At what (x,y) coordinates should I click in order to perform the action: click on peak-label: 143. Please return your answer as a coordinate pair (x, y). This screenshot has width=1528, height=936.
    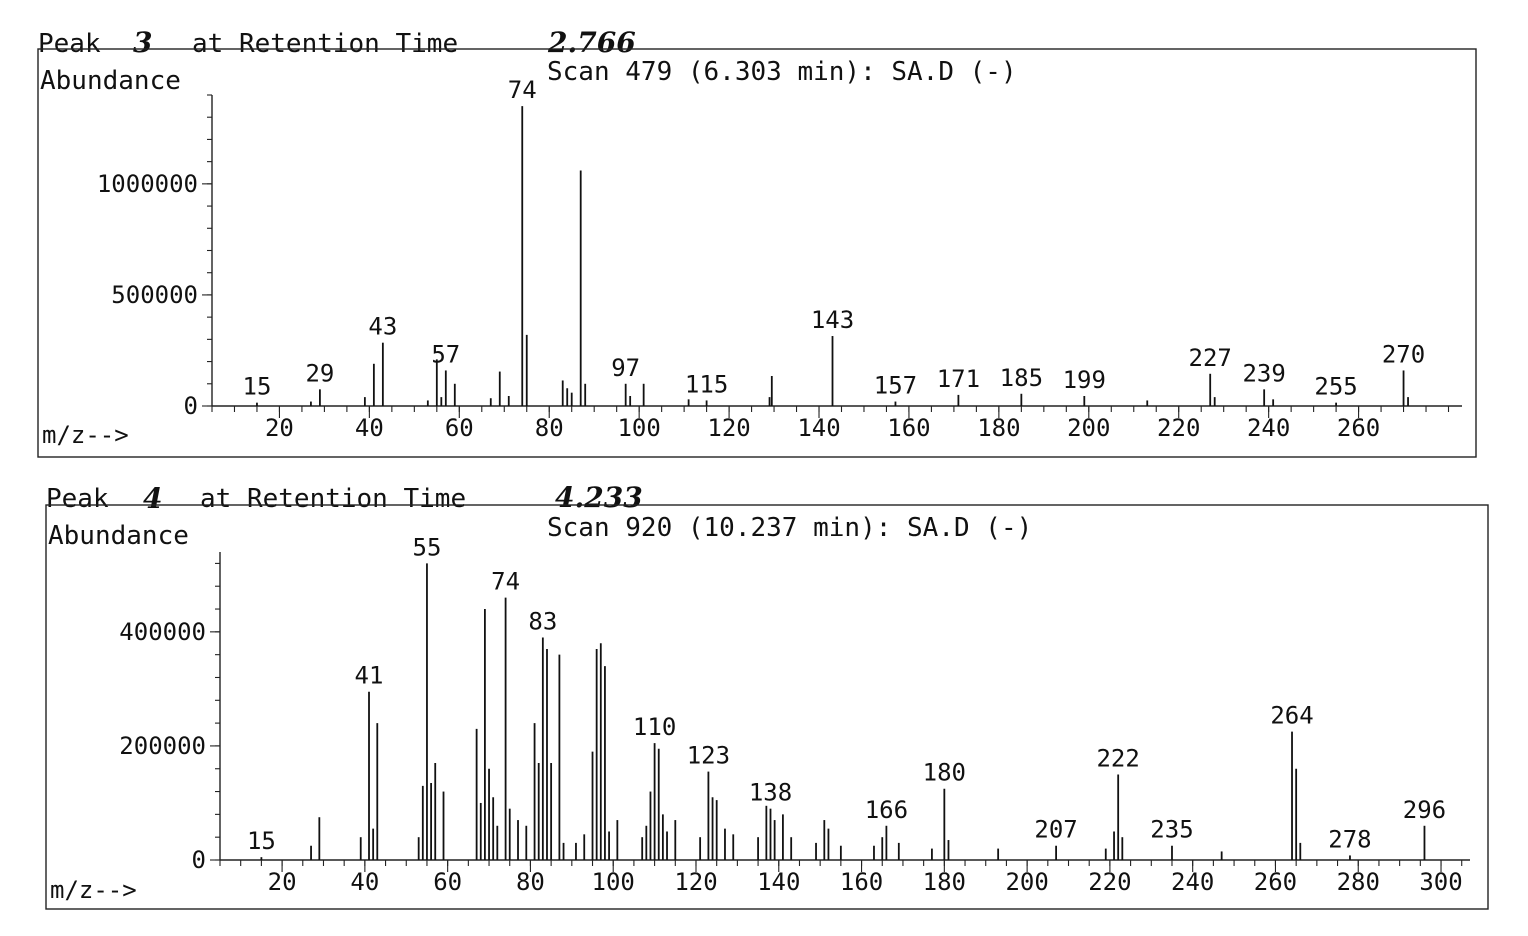
    Looking at the image, I should click on (832, 320).